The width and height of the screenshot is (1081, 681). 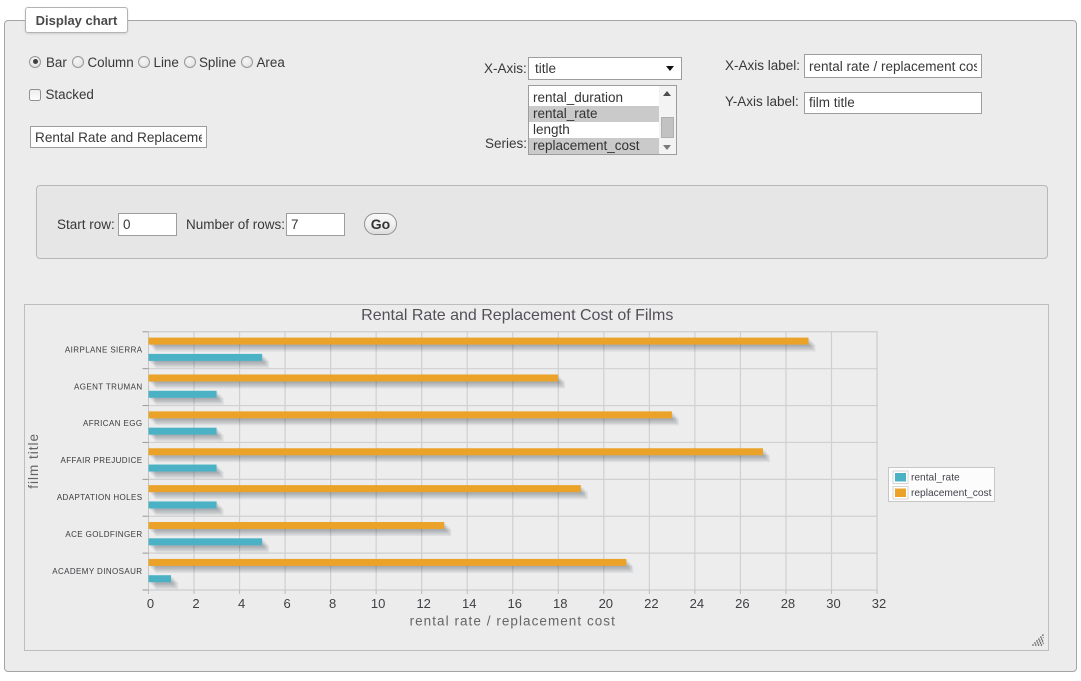 What do you see at coordinates (513, 621) in the screenshot?
I see `svg-text: rental rate / replacement cost` at bounding box center [513, 621].